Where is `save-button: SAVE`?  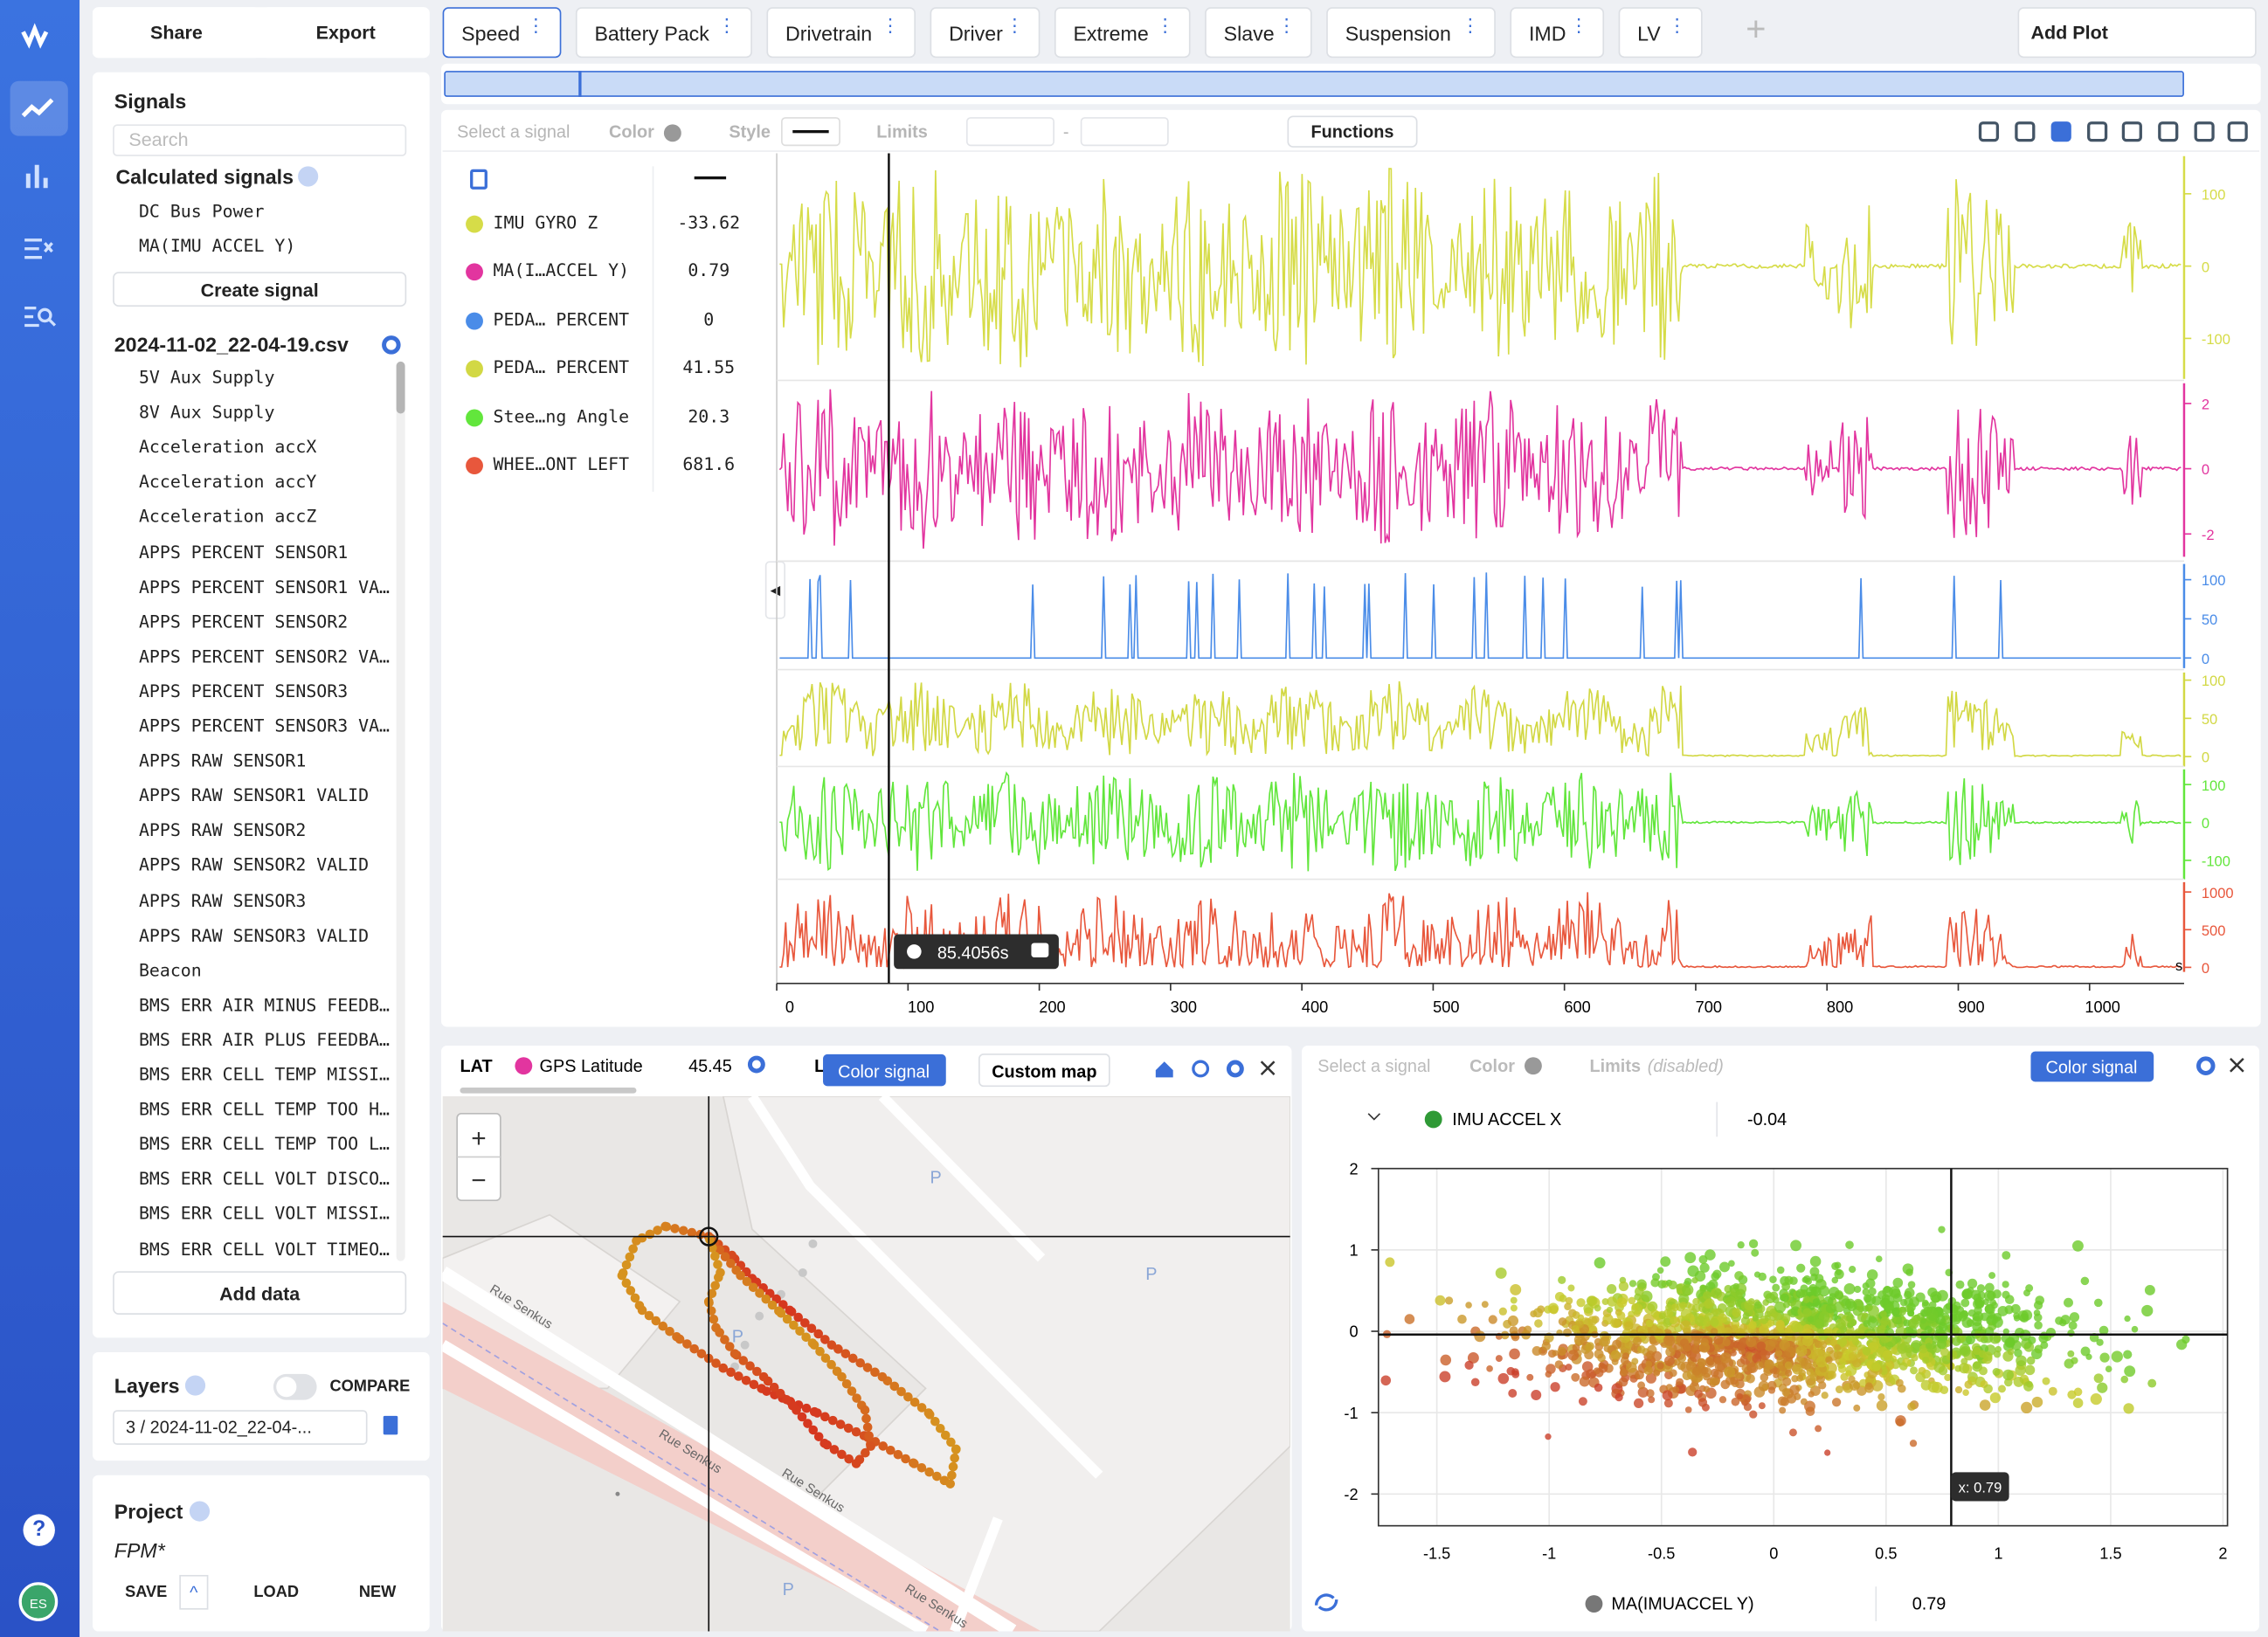 save-button: SAVE is located at coordinates (147, 1592).